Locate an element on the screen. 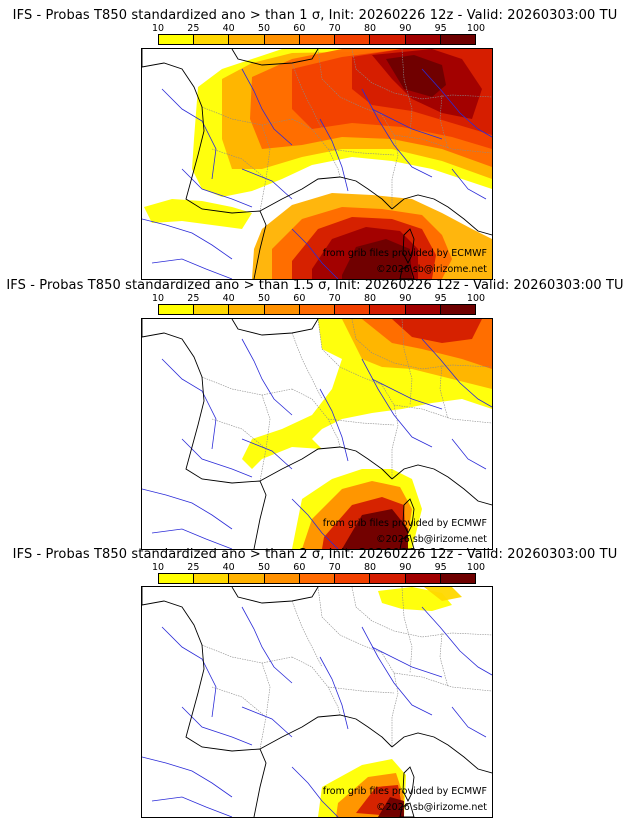 Image resolution: width=630 pixels, height=828 pixels. scale-tick-label: 25 is located at coordinates (193, 28).